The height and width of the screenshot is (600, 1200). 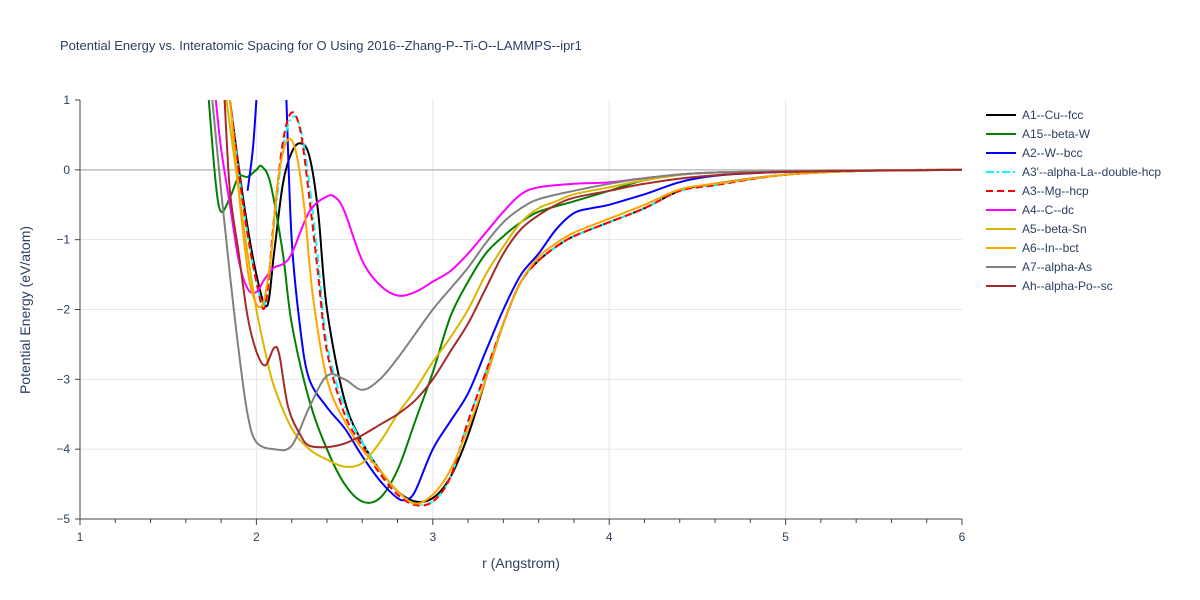 What do you see at coordinates (63, 379) in the screenshot?
I see `y-tick-label: −3` at bounding box center [63, 379].